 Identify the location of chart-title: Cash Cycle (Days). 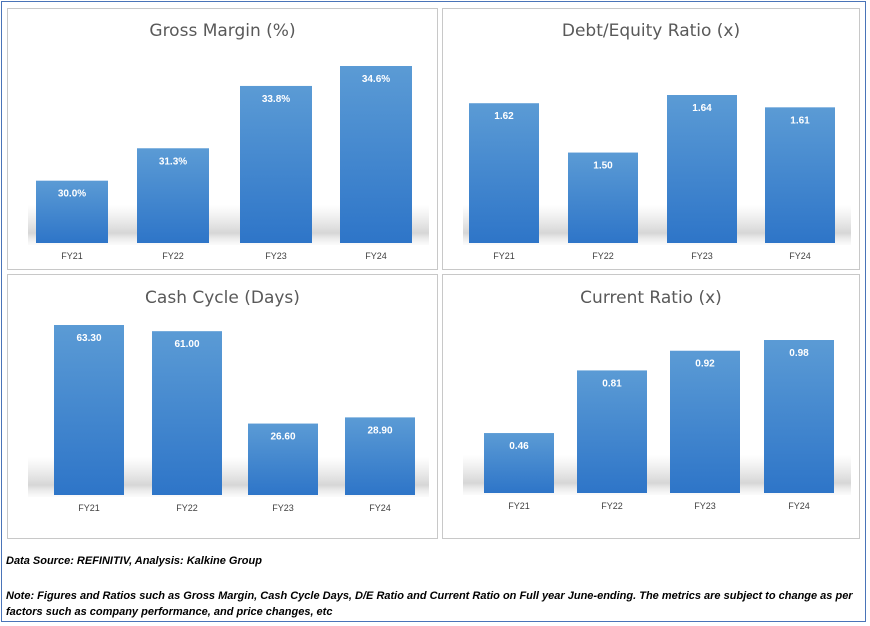
(222, 298).